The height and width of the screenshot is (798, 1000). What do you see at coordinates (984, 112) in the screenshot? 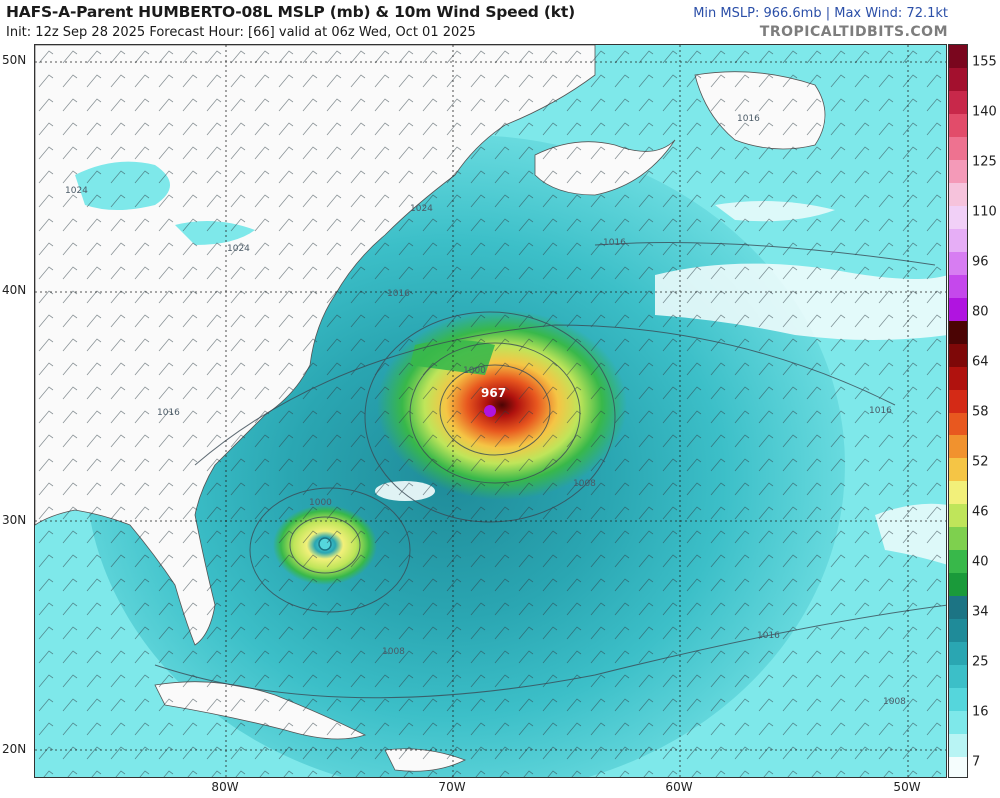
I see `colorbar-label: 140` at bounding box center [984, 112].